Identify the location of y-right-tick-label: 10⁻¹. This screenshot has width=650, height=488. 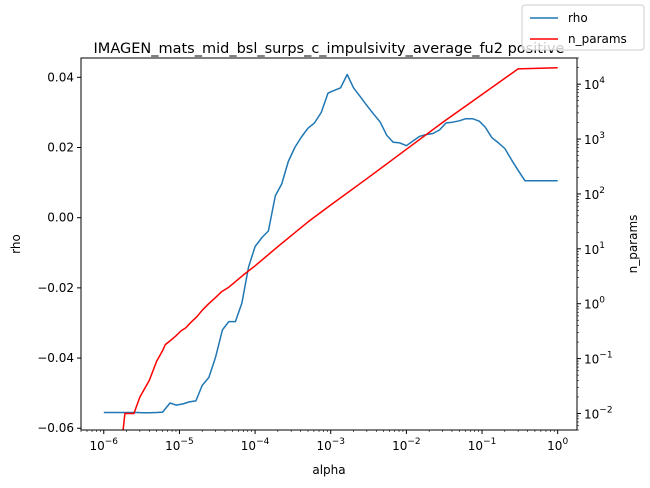
(598, 359).